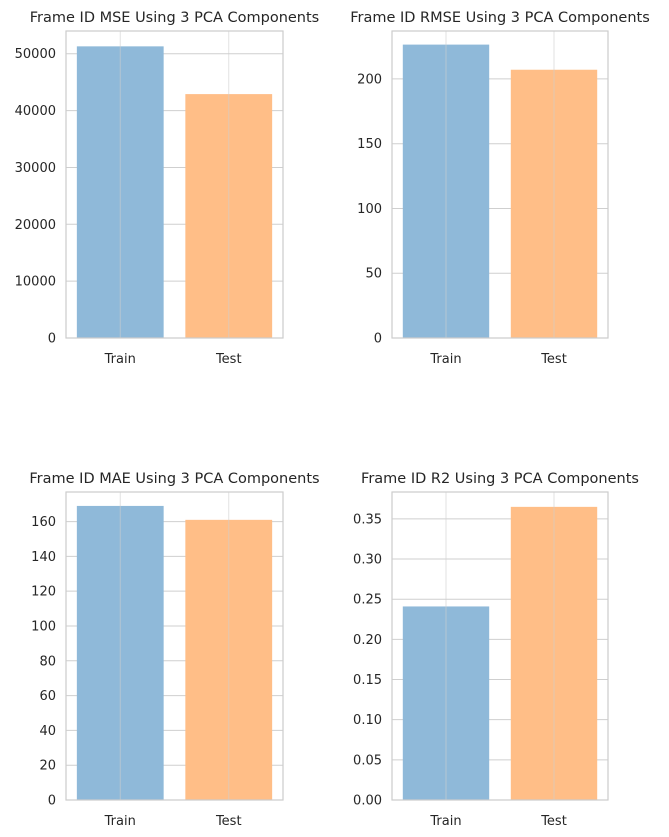 The width and height of the screenshot is (669, 837). What do you see at coordinates (367, 640) in the screenshot?
I see `y-tick-label: 0.20` at bounding box center [367, 640].